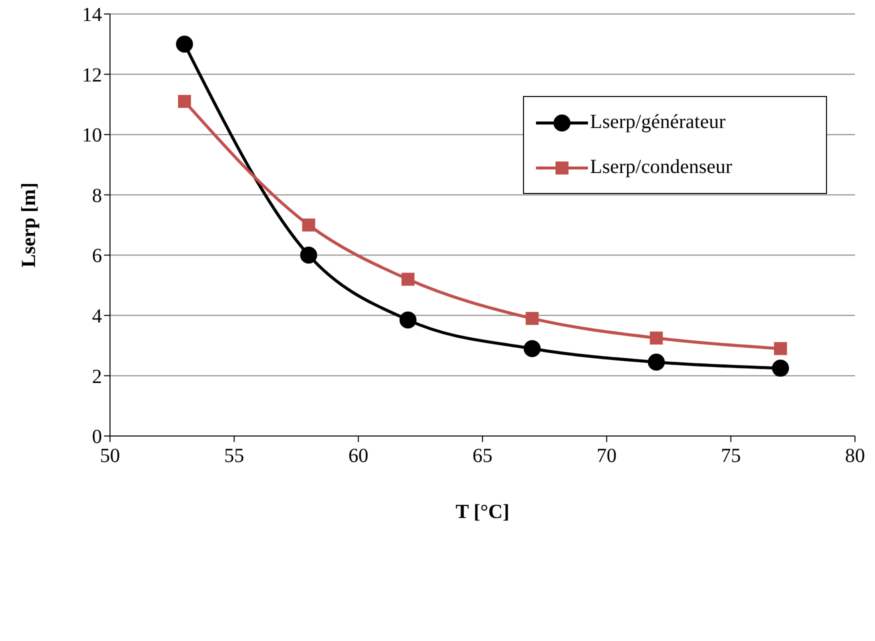 Image resolution: width=875 pixels, height=641 pixels. Describe the element at coordinates (110, 456) in the screenshot. I see `x-tick-label: 50` at that location.